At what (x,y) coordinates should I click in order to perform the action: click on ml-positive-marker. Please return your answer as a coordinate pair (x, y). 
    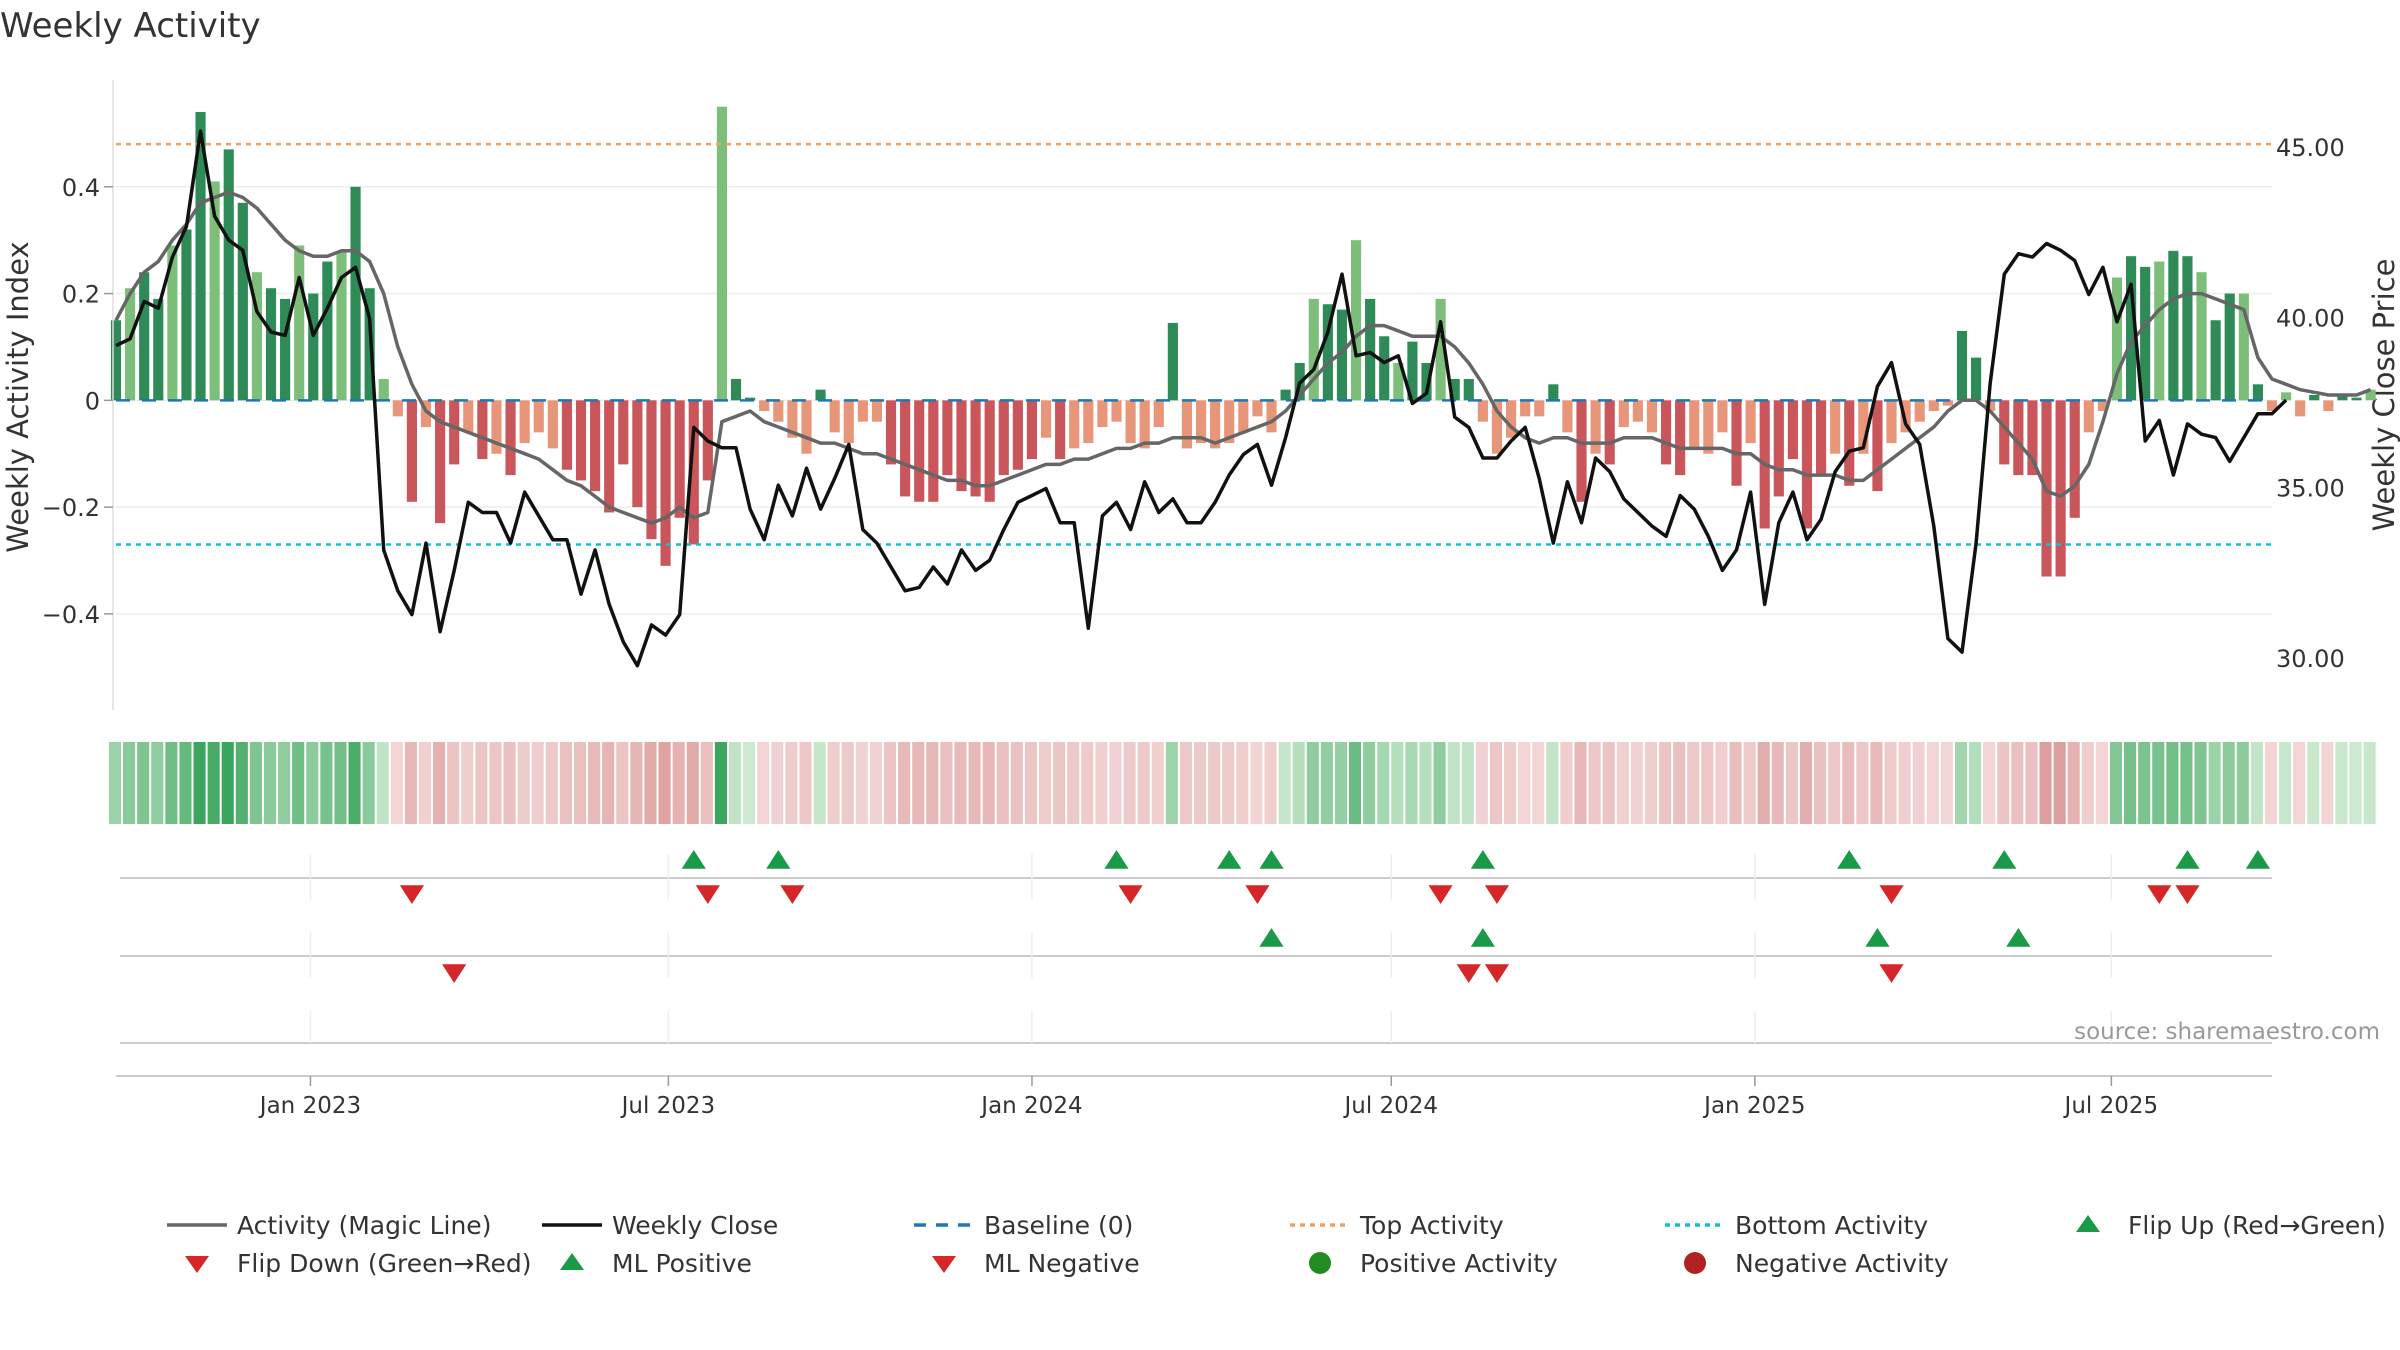
    Looking at the image, I should click on (2018, 937).